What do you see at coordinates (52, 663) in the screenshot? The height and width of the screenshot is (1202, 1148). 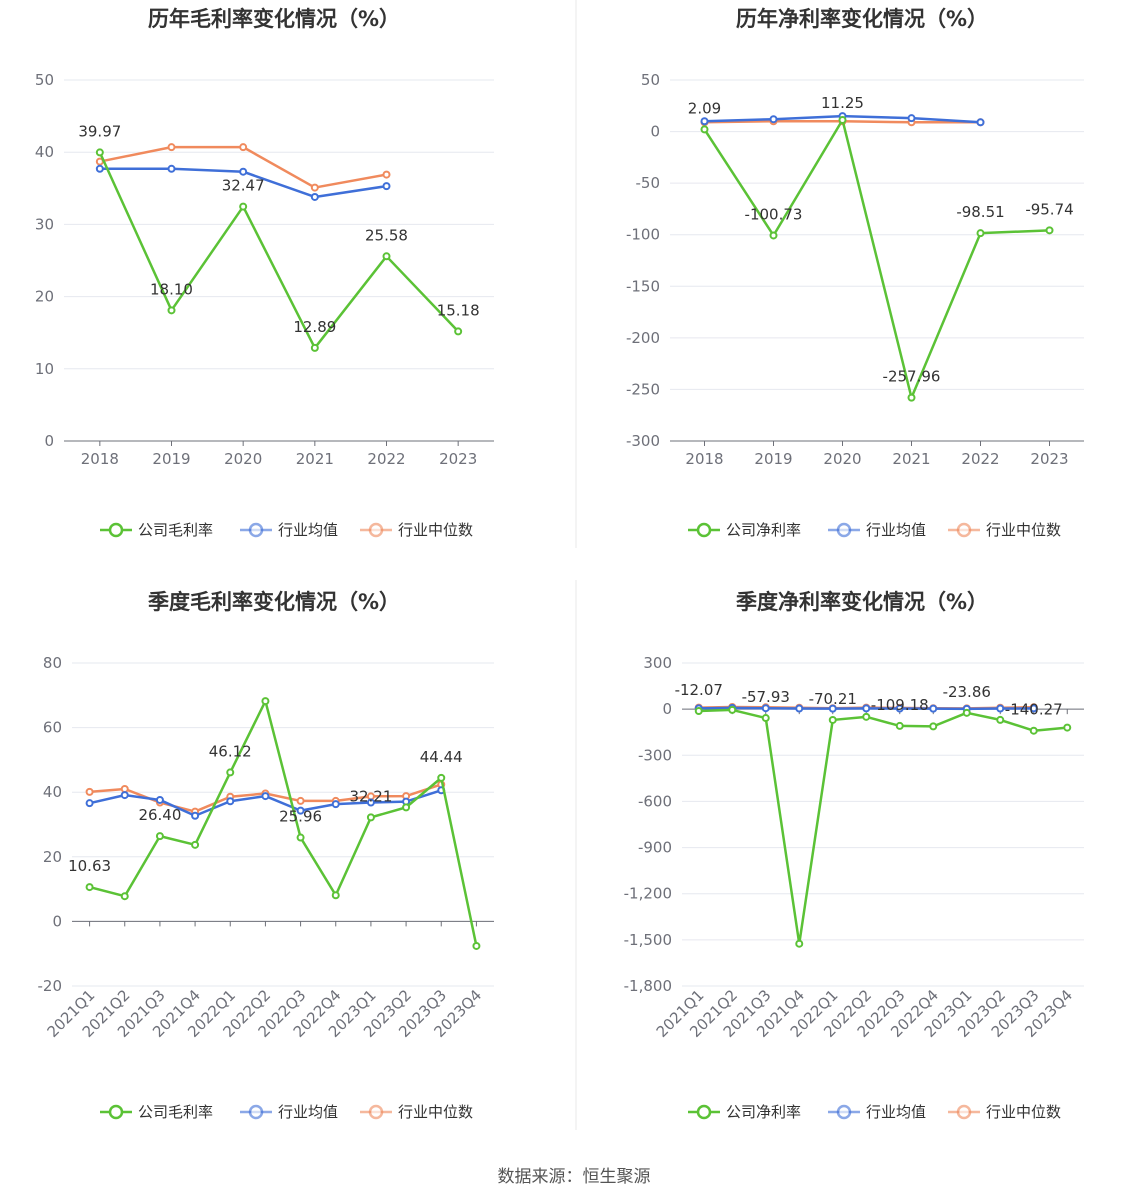 I see `y-tick-label: 80` at bounding box center [52, 663].